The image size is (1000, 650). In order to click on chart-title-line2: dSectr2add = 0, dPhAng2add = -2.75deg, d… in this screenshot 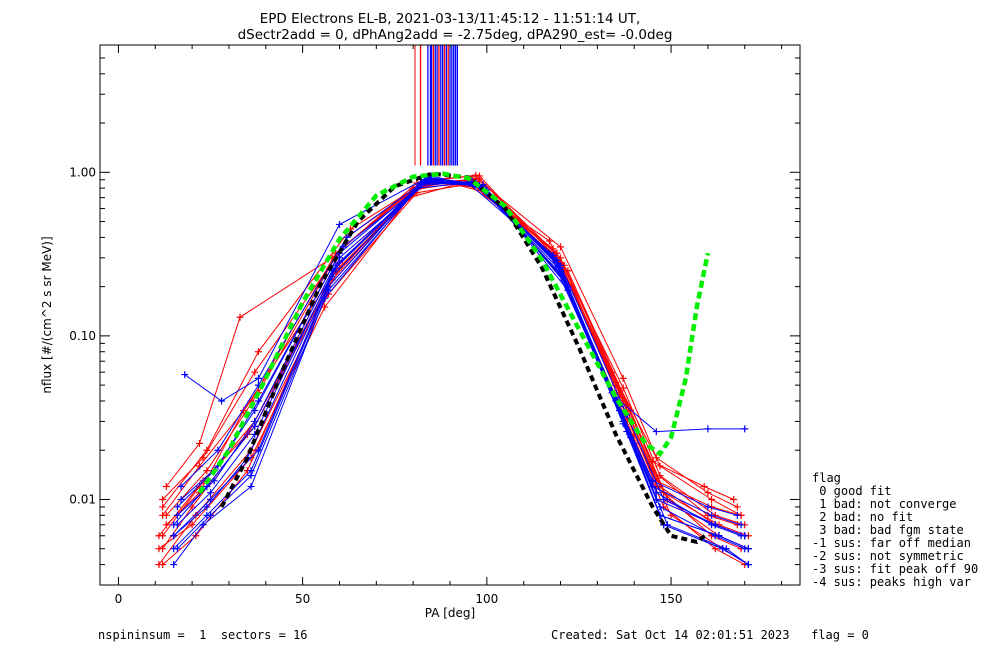, I will do `click(455, 35)`.